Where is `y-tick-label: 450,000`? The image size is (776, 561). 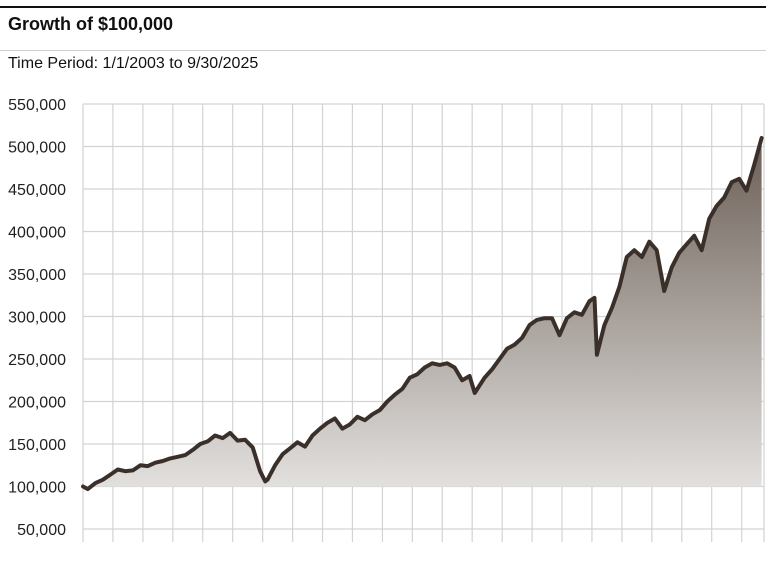 y-tick-label: 450,000 is located at coordinates (37, 190).